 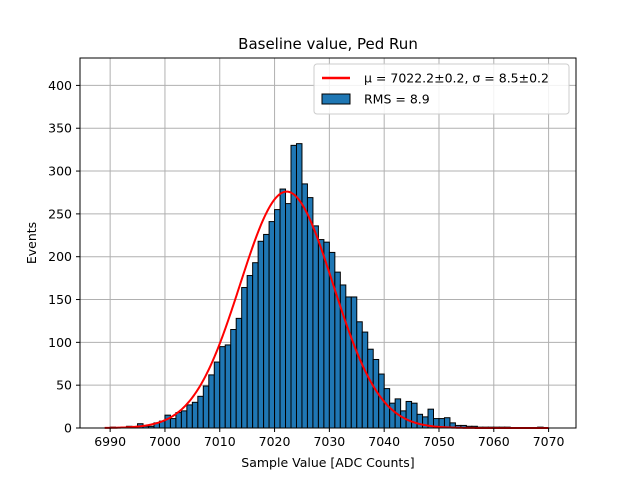 I want to click on y-axis-ticks: 0 50 100 150 200 250 300 350 400, so click(x=64, y=257).